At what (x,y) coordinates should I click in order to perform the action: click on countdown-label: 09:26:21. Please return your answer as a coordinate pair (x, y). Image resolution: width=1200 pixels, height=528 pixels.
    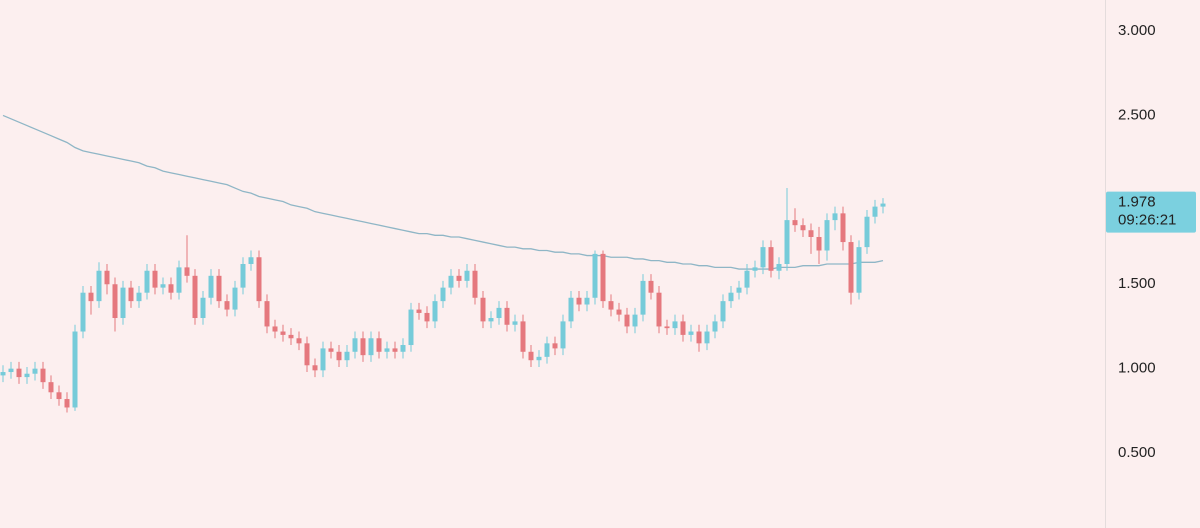
    Looking at the image, I should click on (1147, 220).